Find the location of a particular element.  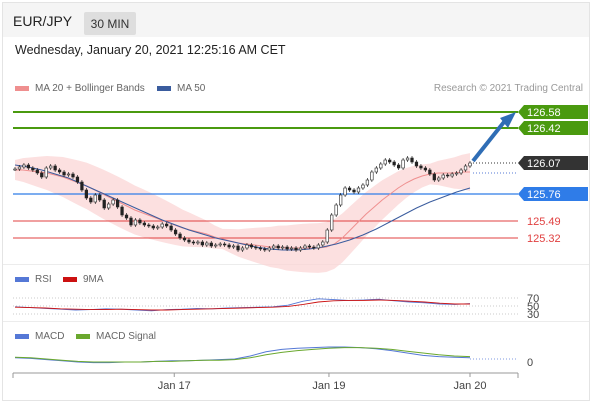

price-label-s1: 125.49 is located at coordinates (544, 222).